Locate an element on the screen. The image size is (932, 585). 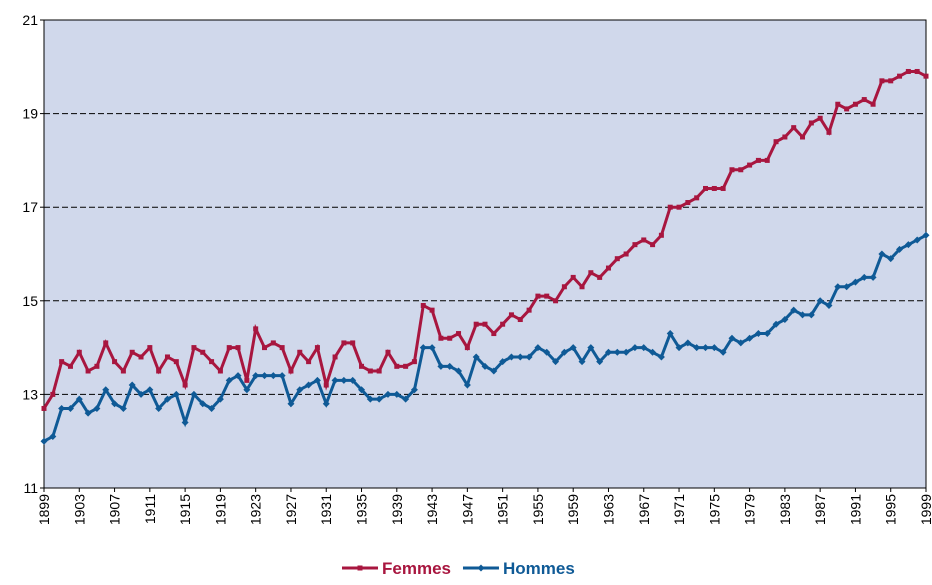
x-tick-label: 1999 is located at coordinates (925, 509).